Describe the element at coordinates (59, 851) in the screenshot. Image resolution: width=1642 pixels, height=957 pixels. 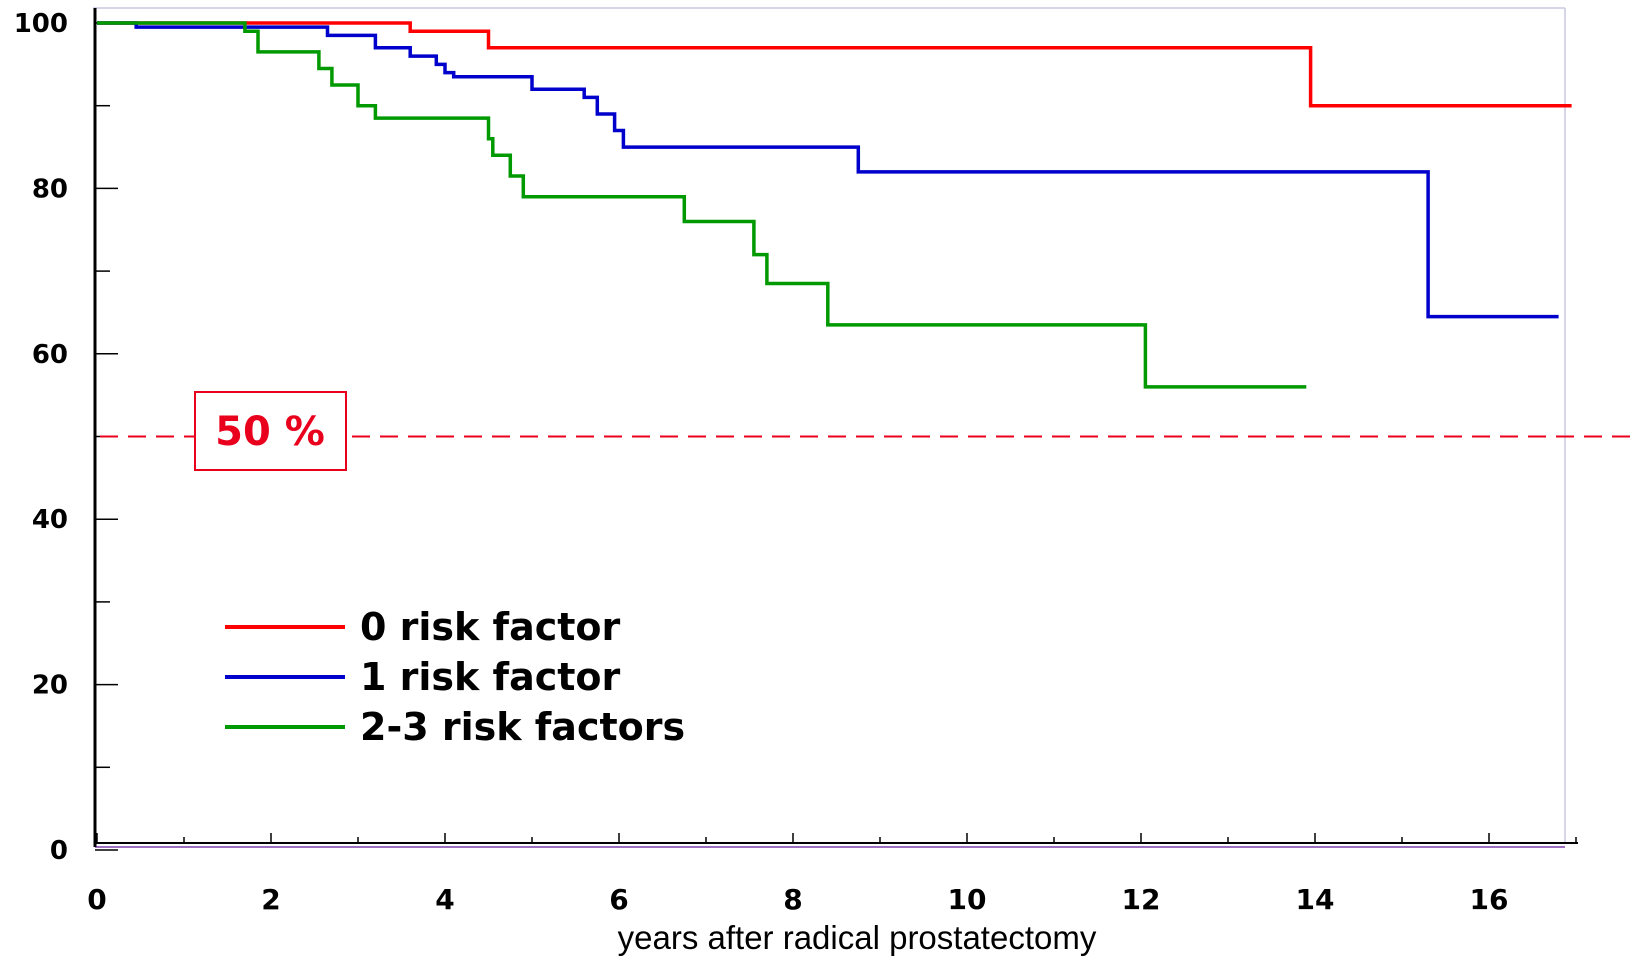
I see `y-tick-label: 0` at that location.